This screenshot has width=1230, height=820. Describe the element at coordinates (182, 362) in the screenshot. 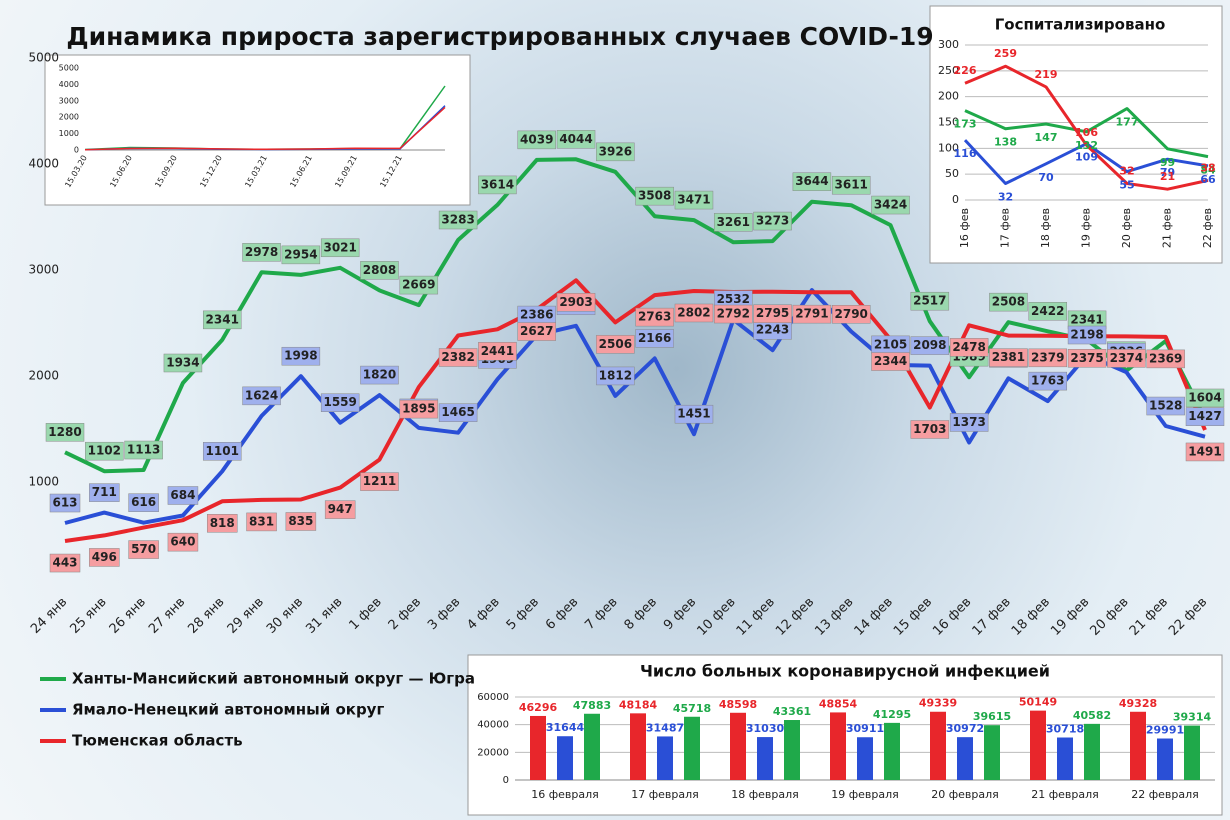

I see `data-label: 1934` at that location.